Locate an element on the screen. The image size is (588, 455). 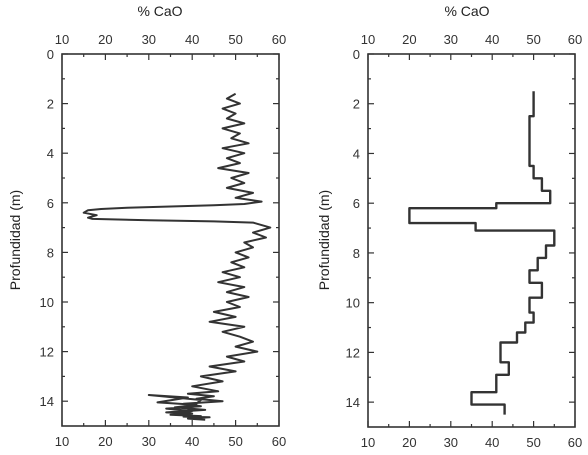
y-tick-label-right: 8 is located at coordinates (356, 253).